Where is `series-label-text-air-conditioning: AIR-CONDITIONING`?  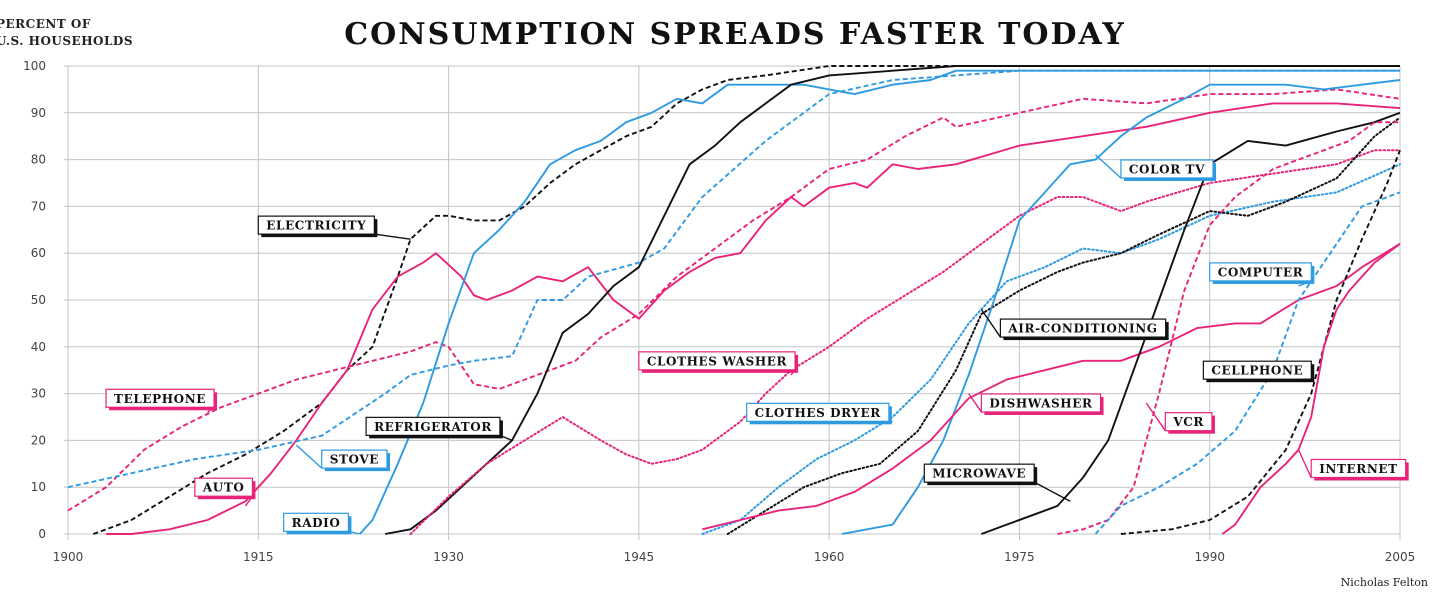 series-label-text-air-conditioning: AIR-CONDITIONING is located at coordinates (1082, 329).